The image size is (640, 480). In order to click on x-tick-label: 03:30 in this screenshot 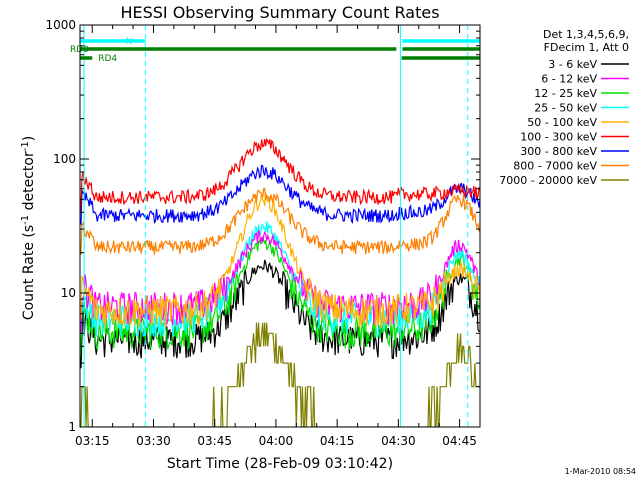, I will do `click(153, 441)`.